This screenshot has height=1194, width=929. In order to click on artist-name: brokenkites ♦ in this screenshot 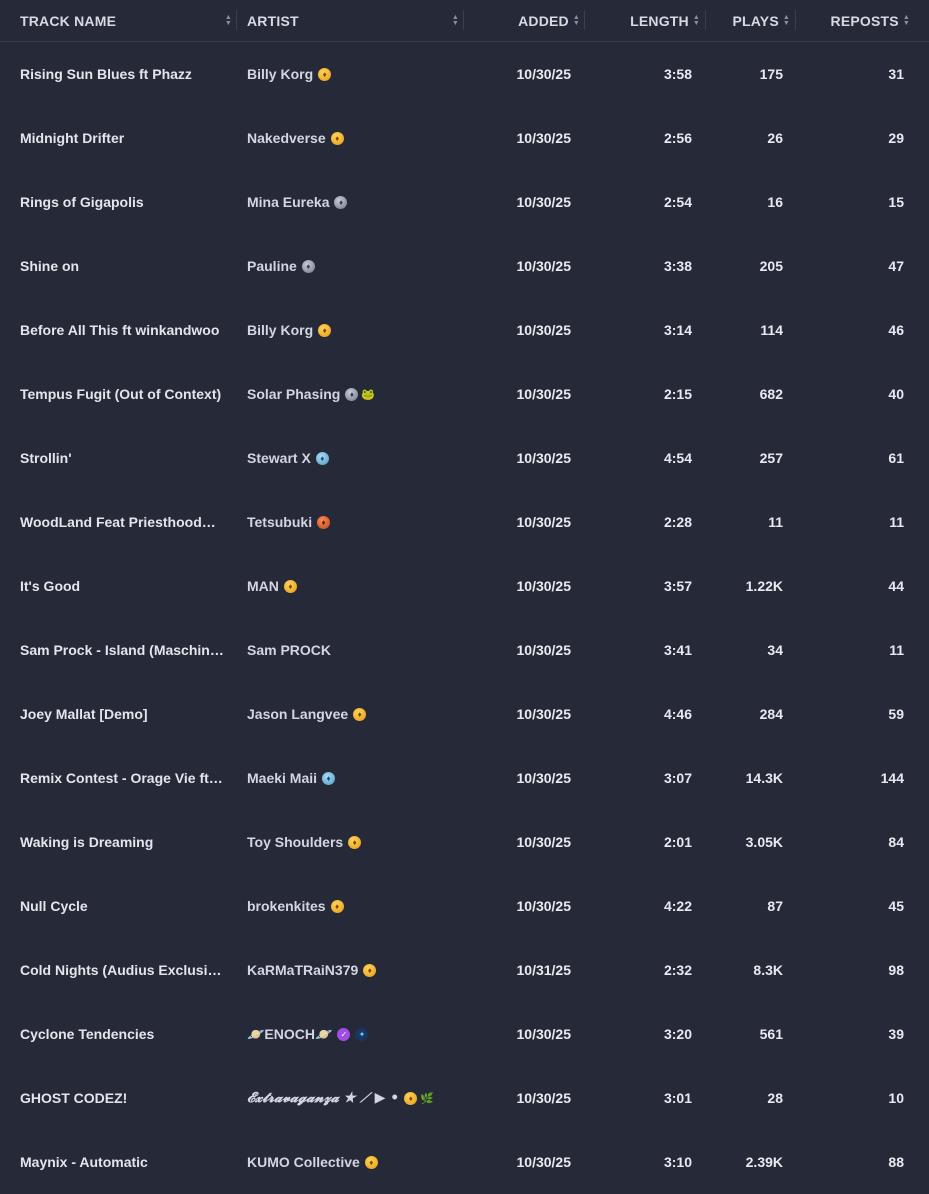, I will do `click(354, 906)`.